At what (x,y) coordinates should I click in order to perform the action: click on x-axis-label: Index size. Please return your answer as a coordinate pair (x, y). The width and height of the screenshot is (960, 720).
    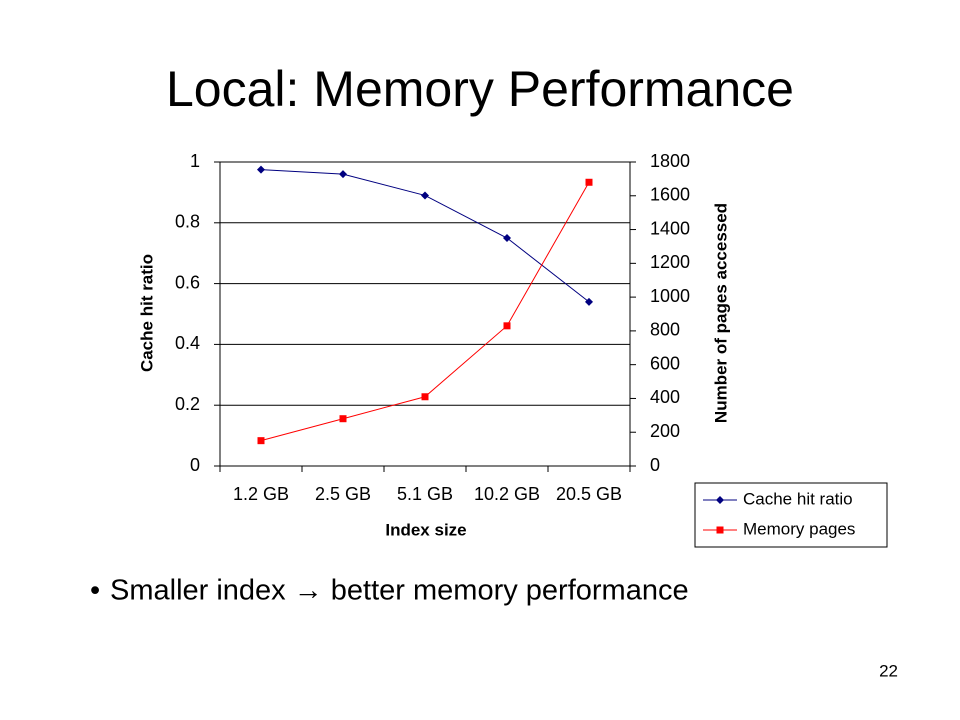
    Looking at the image, I should click on (425, 529).